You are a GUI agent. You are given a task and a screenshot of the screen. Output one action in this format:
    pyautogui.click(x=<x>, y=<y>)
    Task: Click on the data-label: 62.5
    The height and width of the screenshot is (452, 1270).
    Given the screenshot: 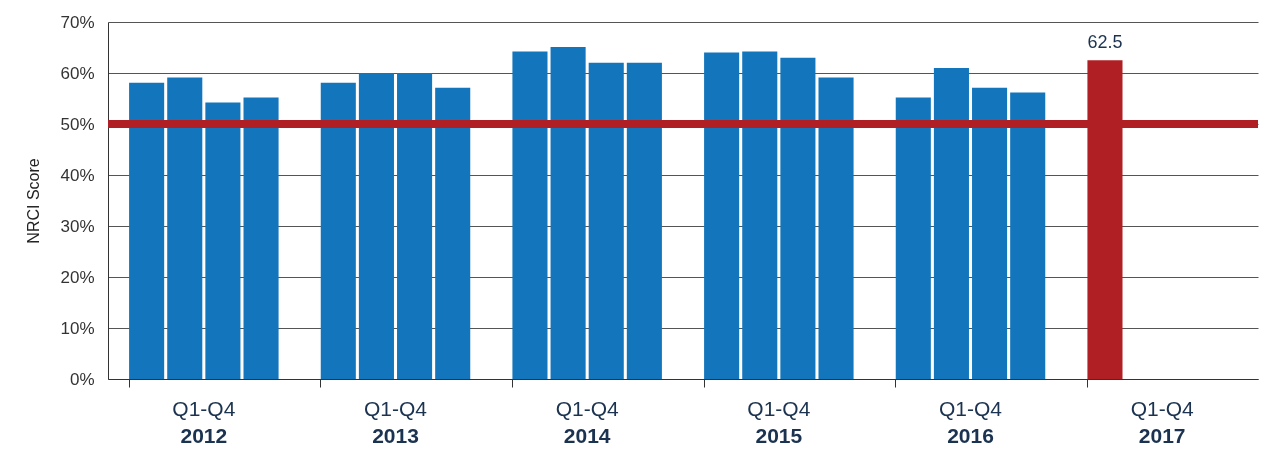 What is the action you would take?
    pyautogui.click(x=1105, y=42)
    